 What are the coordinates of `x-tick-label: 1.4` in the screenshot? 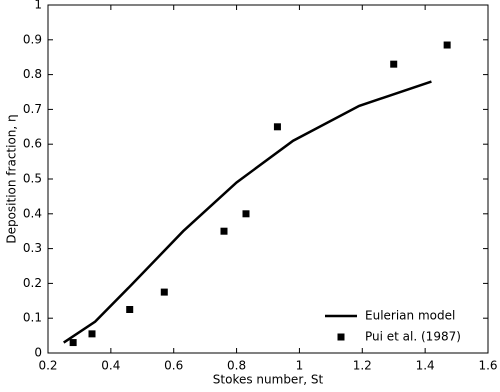 It's located at (425, 366).